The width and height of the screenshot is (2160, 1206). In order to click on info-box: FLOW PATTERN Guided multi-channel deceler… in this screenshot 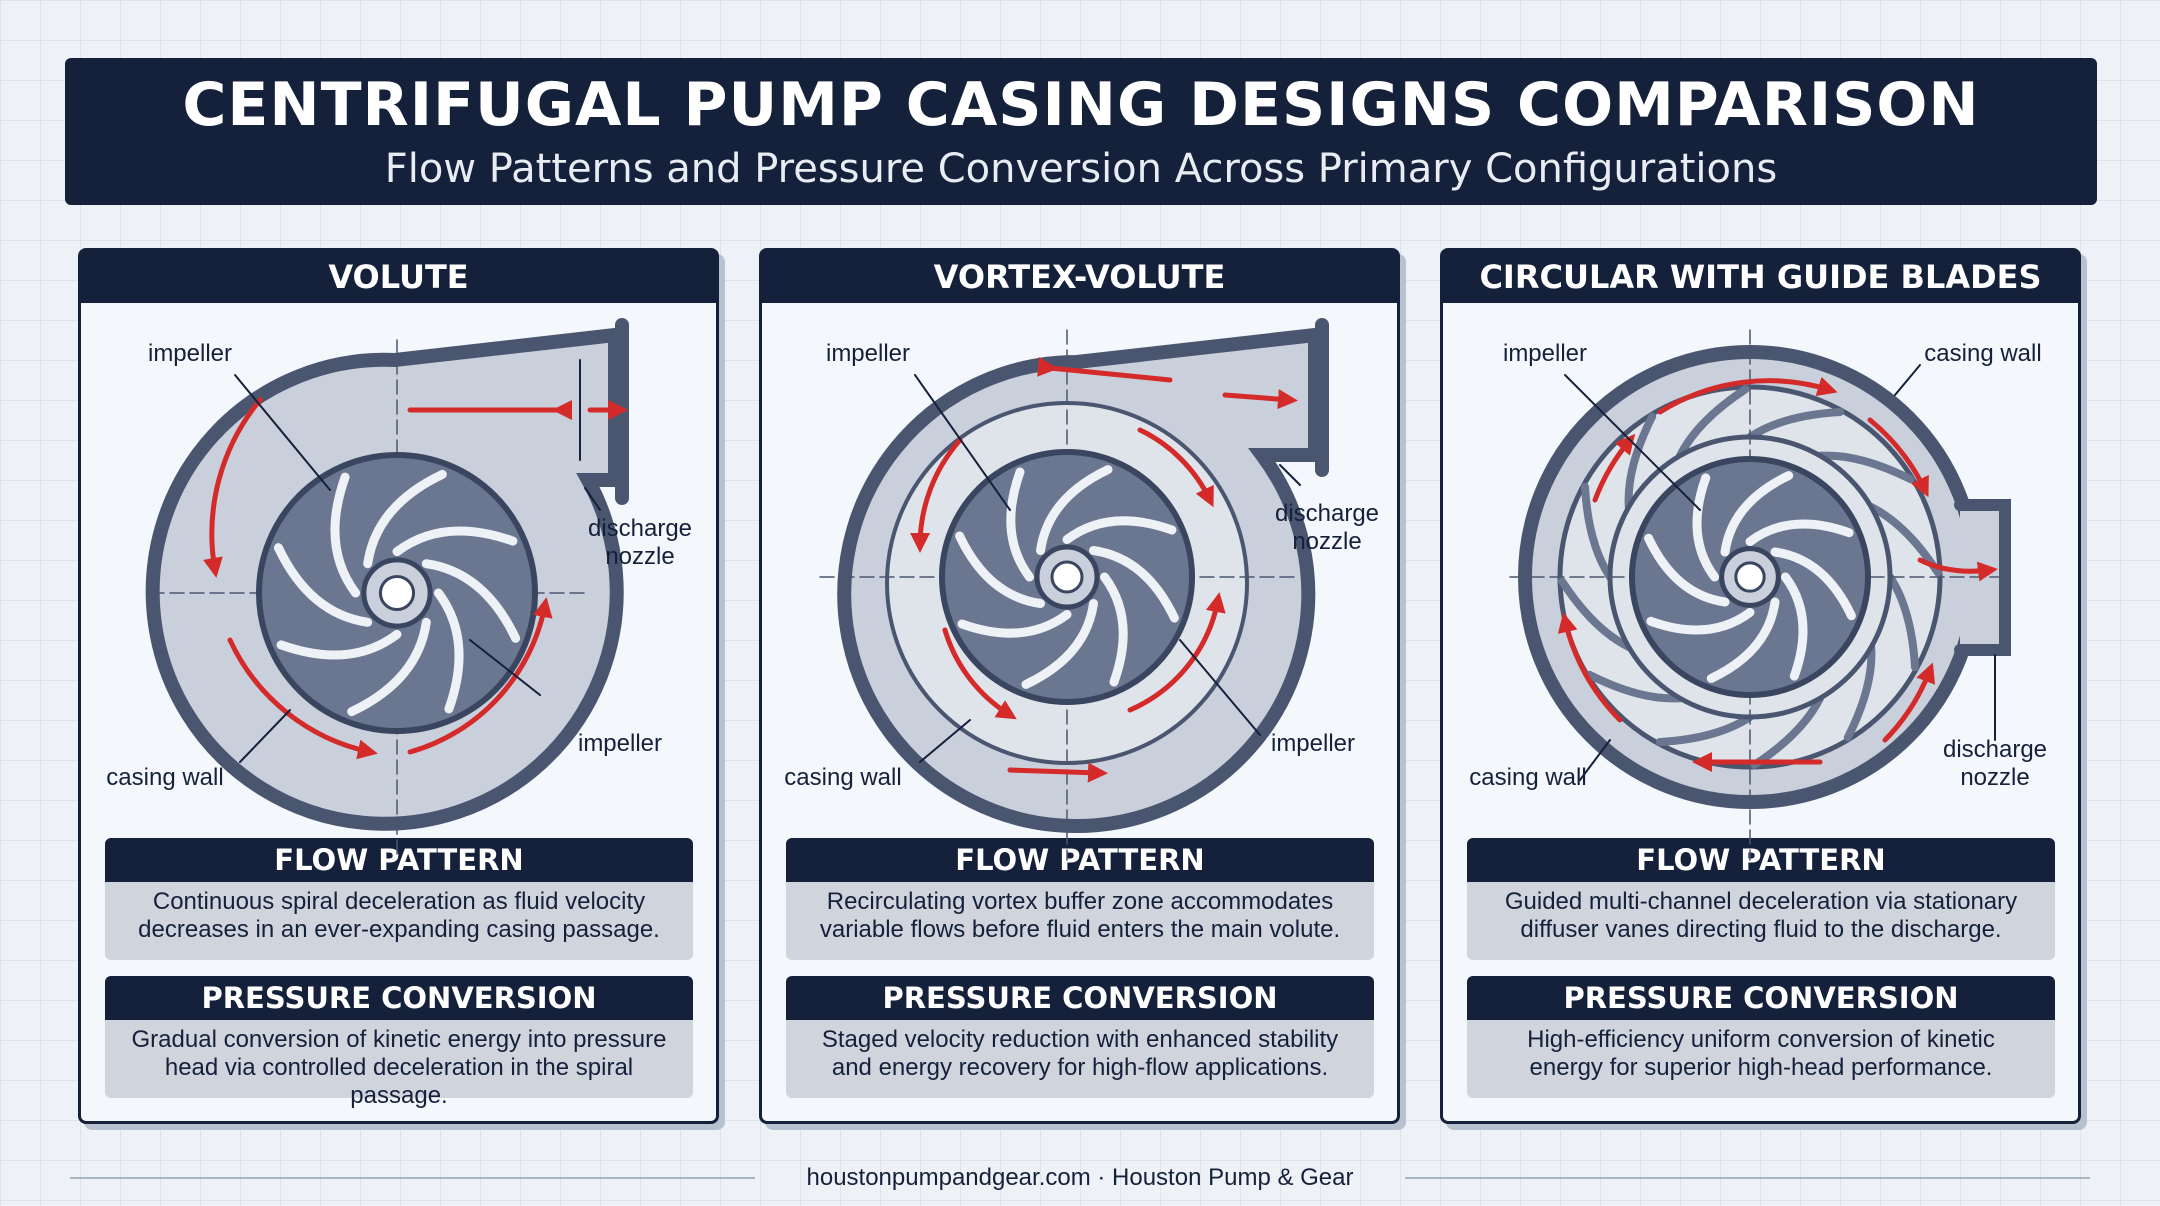, I will do `click(1761, 899)`.